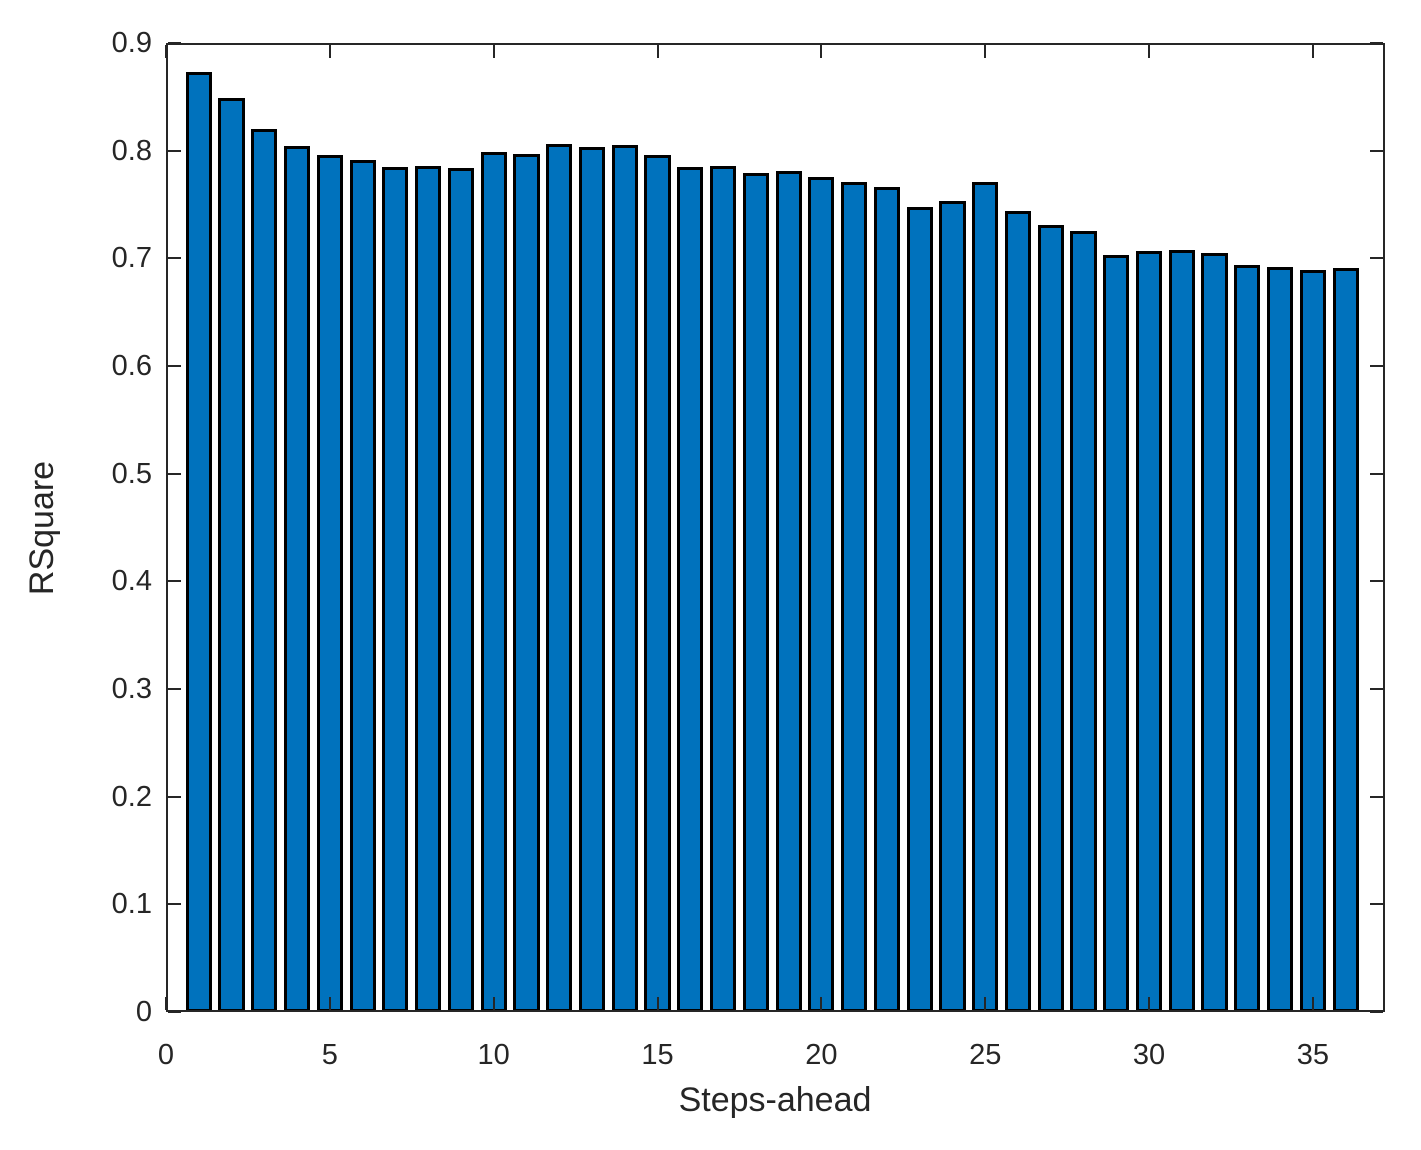  I want to click on y-tick-label: 0.4, so click(131, 581).